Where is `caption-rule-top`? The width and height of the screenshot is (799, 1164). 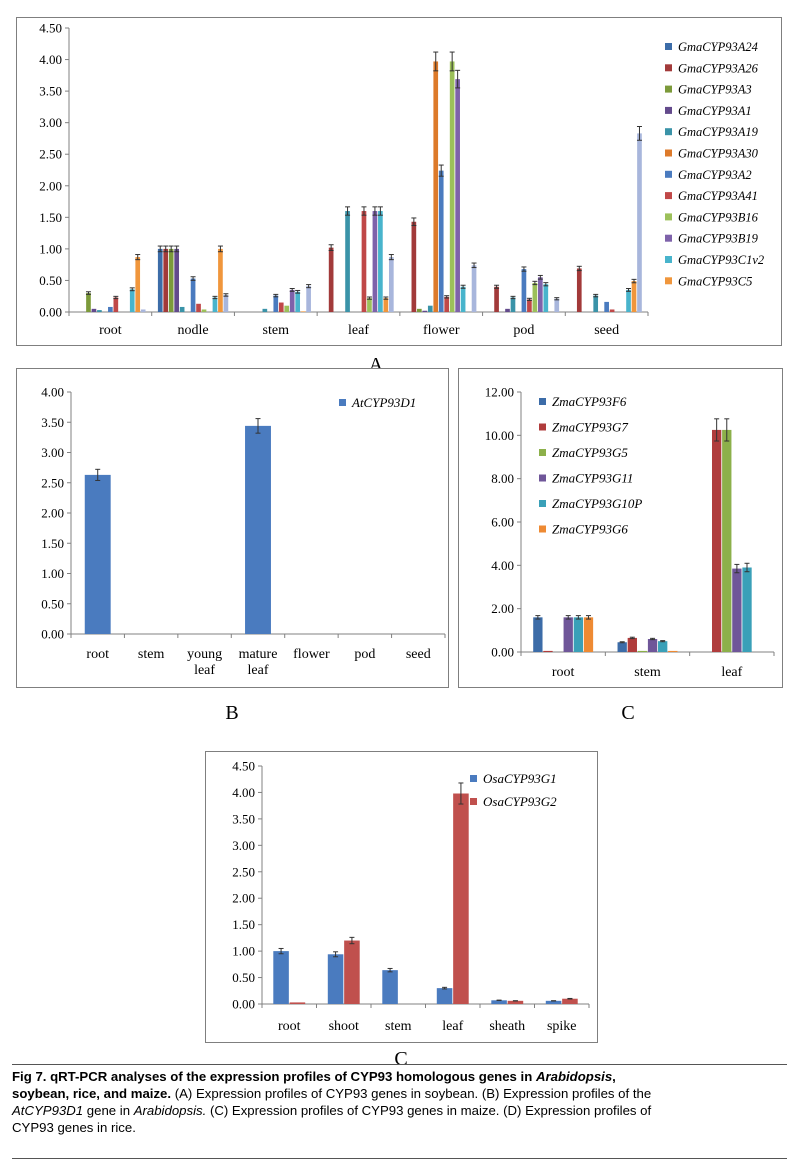 caption-rule-top is located at coordinates (399, 1064).